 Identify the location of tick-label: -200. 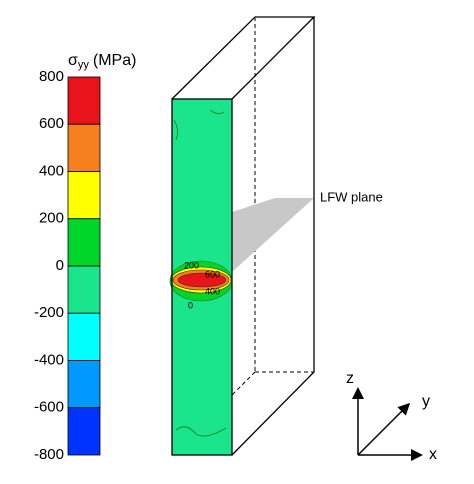
(49, 312).